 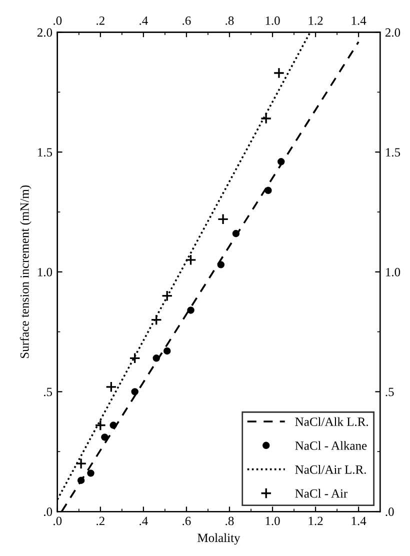 I want to click on x2-tick-label: .8, so click(x=230, y=20).